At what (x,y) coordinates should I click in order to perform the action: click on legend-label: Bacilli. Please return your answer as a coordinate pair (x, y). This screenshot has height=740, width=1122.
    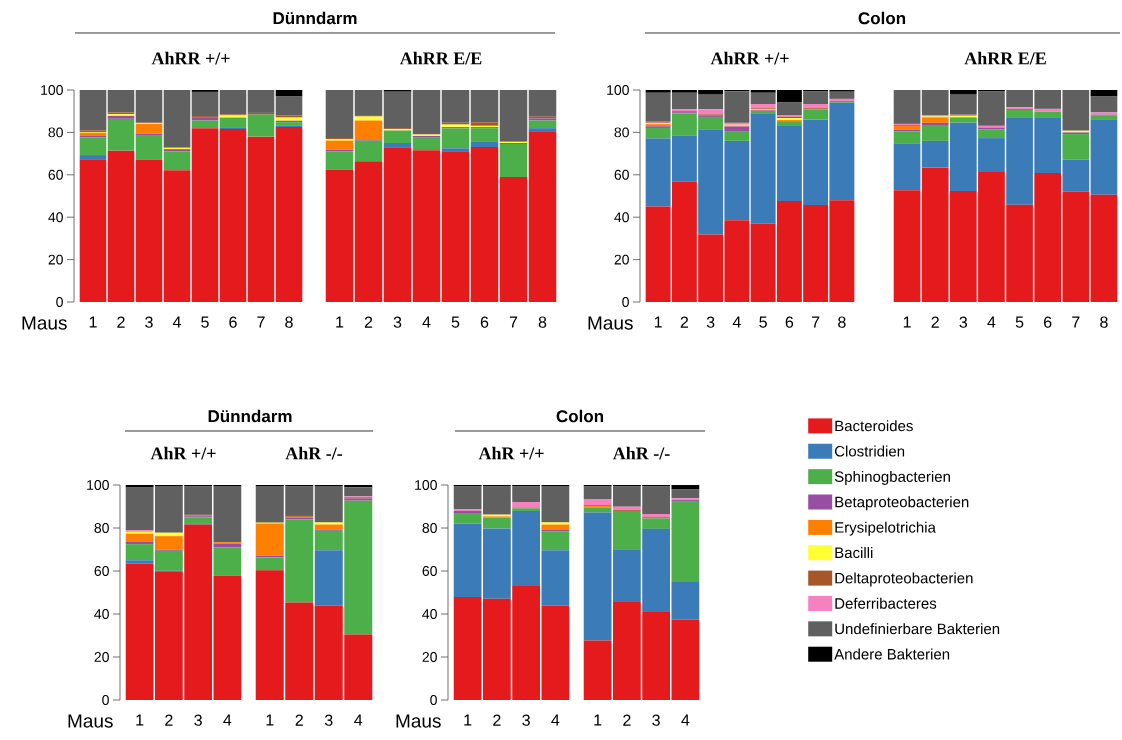
    Looking at the image, I should click on (854, 553).